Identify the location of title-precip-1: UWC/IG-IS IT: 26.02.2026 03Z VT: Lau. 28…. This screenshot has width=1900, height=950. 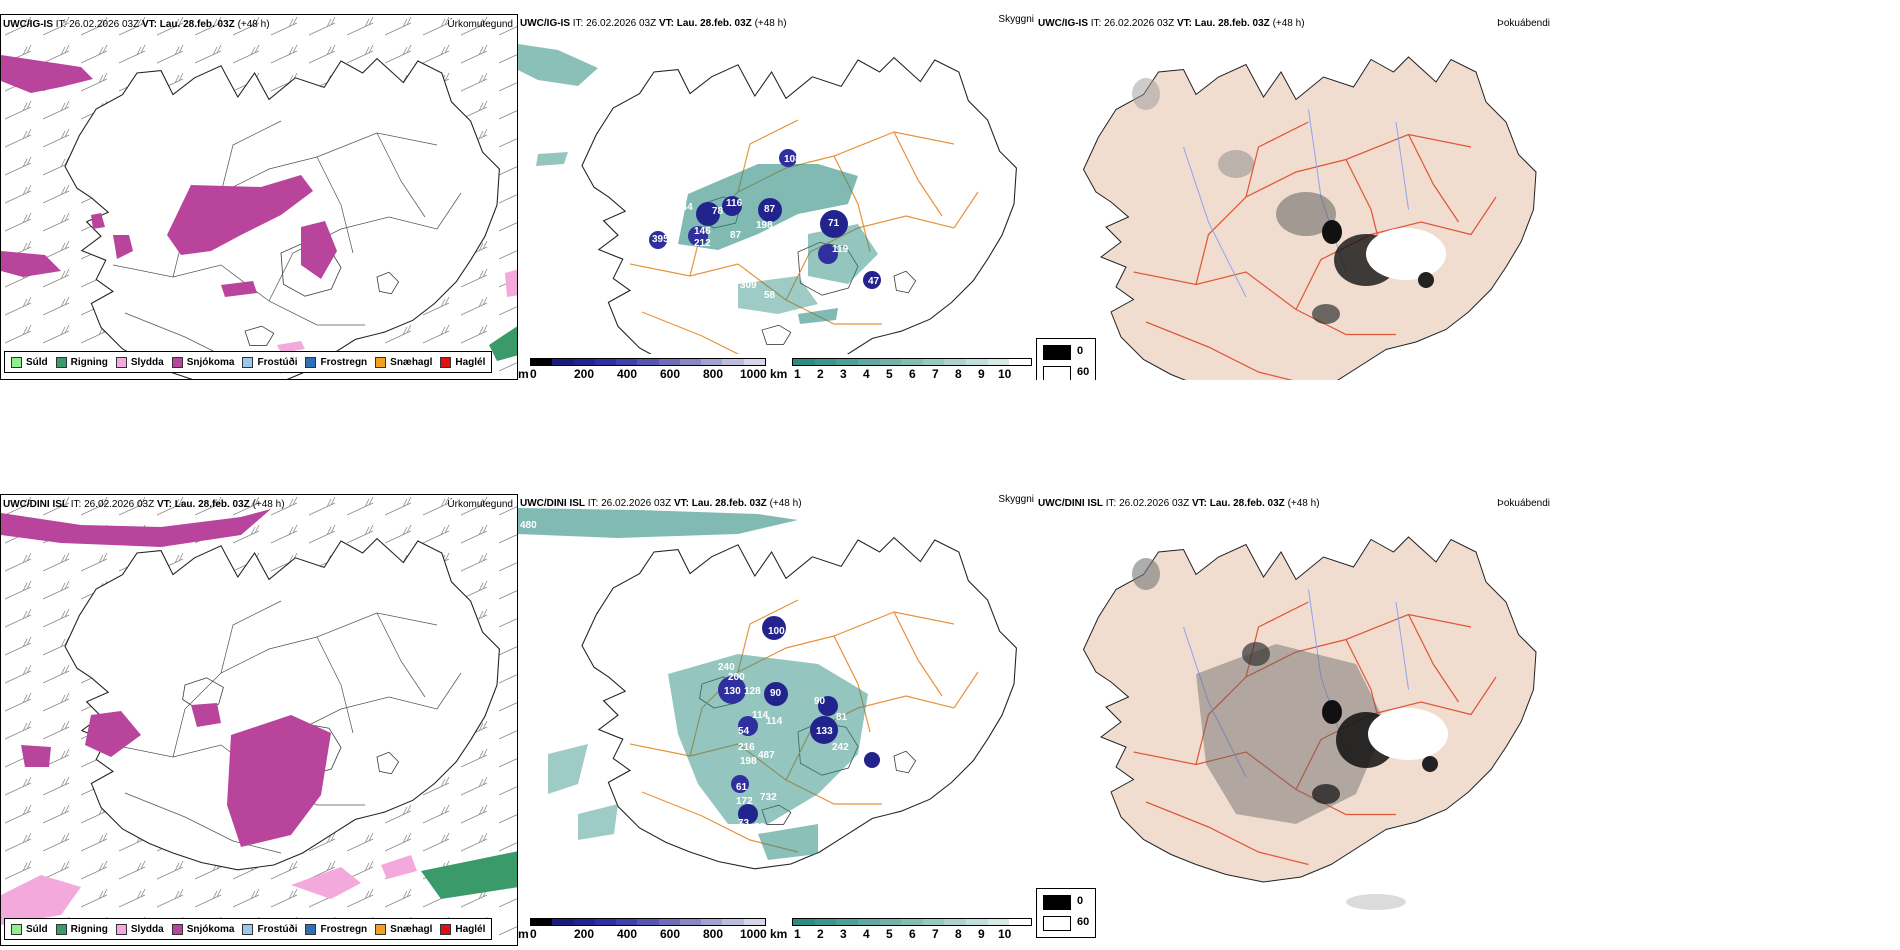
(136, 24).